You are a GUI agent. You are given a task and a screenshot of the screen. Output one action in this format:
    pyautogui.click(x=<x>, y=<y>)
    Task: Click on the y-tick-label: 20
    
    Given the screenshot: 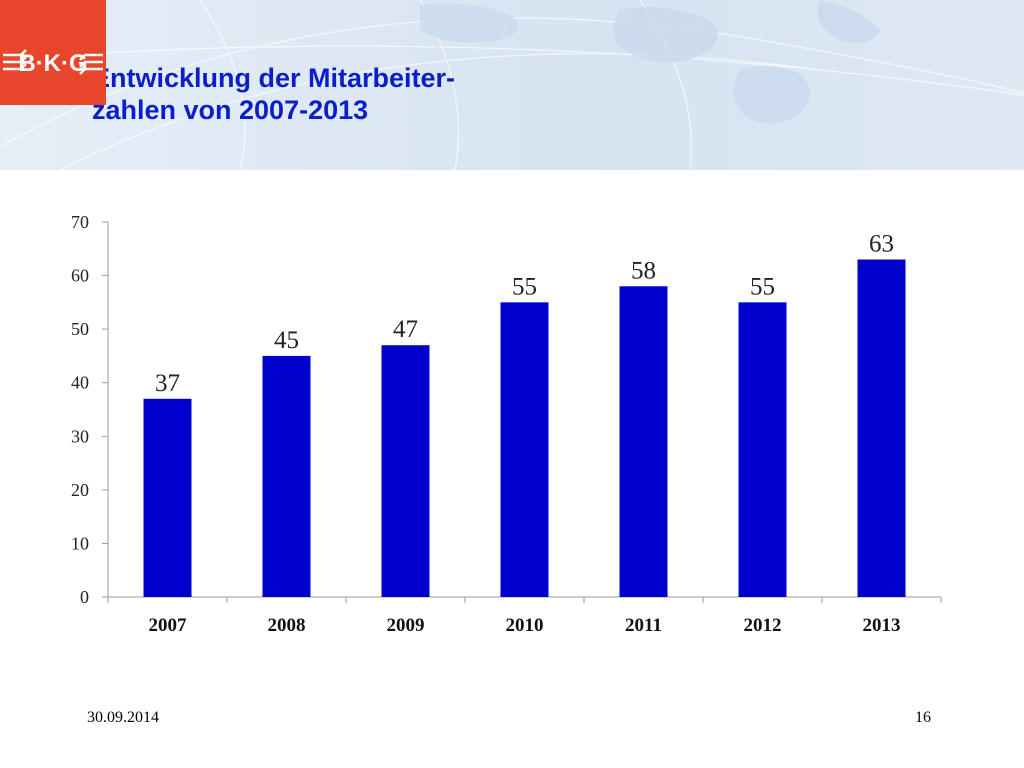 What is the action you would take?
    pyautogui.click(x=80, y=490)
    